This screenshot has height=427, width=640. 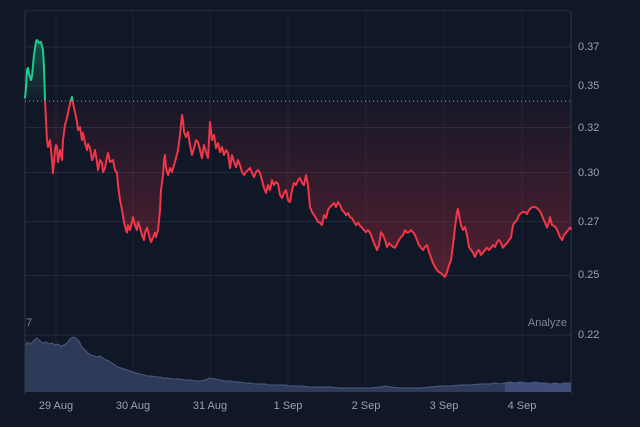 I want to click on y-axis-label: 0.22, so click(x=589, y=335).